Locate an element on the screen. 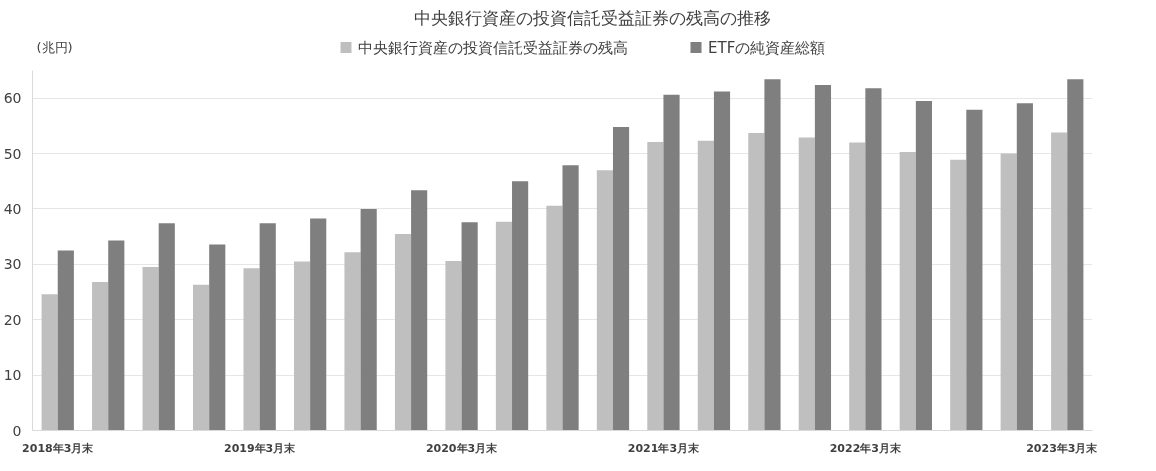 The image size is (1156, 471). legend-label: 中央銀行資産の投資信託受益証券の残高 is located at coordinates (493, 47).